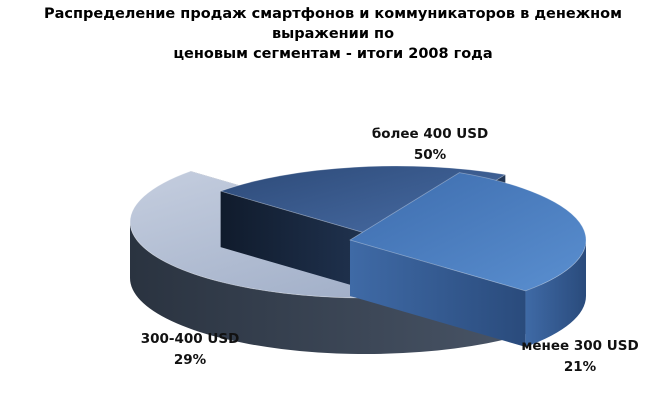 Image resolution: width=666 pixels, height=402 pixels. What do you see at coordinates (580, 367) in the screenshot?
I see `slice-value-label-1: 21%` at bounding box center [580, 367].